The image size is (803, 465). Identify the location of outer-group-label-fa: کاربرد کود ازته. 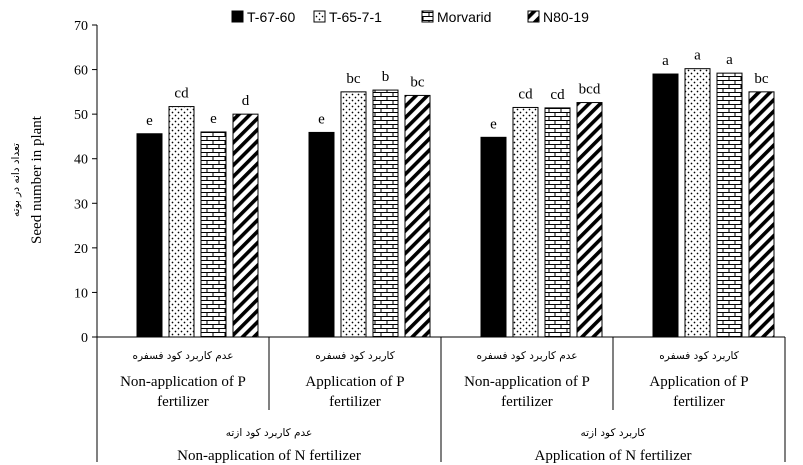
(613, 433).